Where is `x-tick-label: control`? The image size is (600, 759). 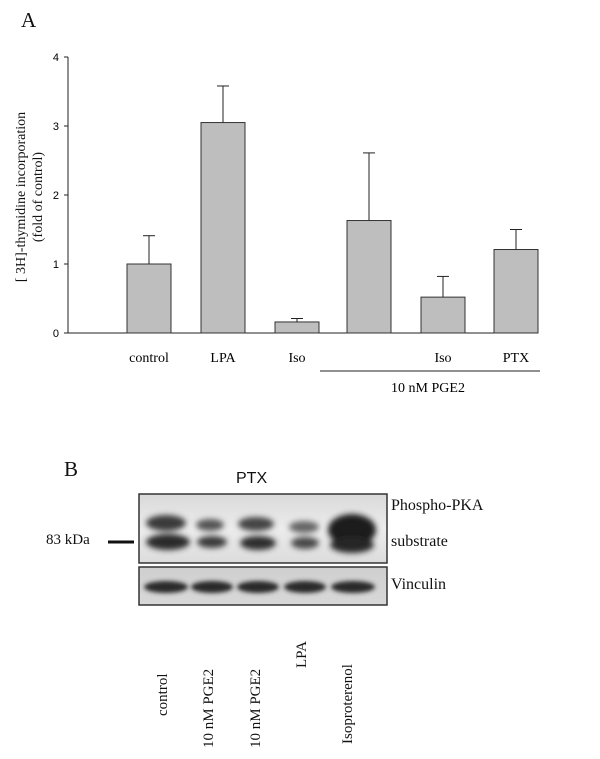 x-tick-label: control is located at coordinates (149, 358).